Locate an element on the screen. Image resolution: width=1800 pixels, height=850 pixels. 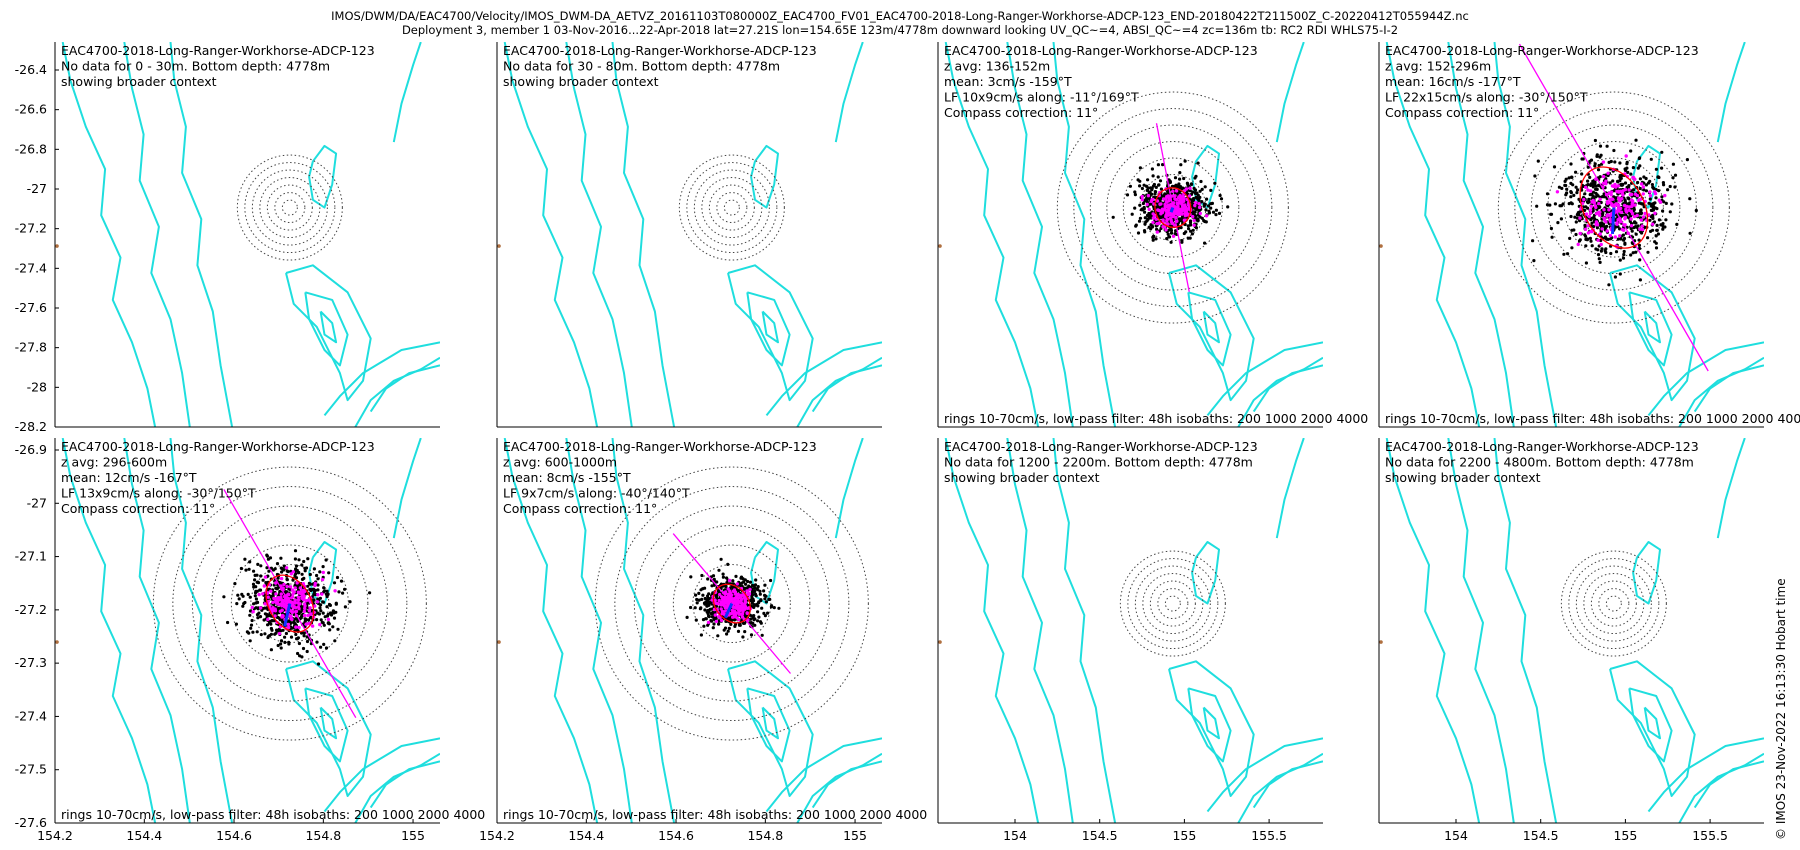
y-tick-label: -27.6 is located at coordinates (31, 307).